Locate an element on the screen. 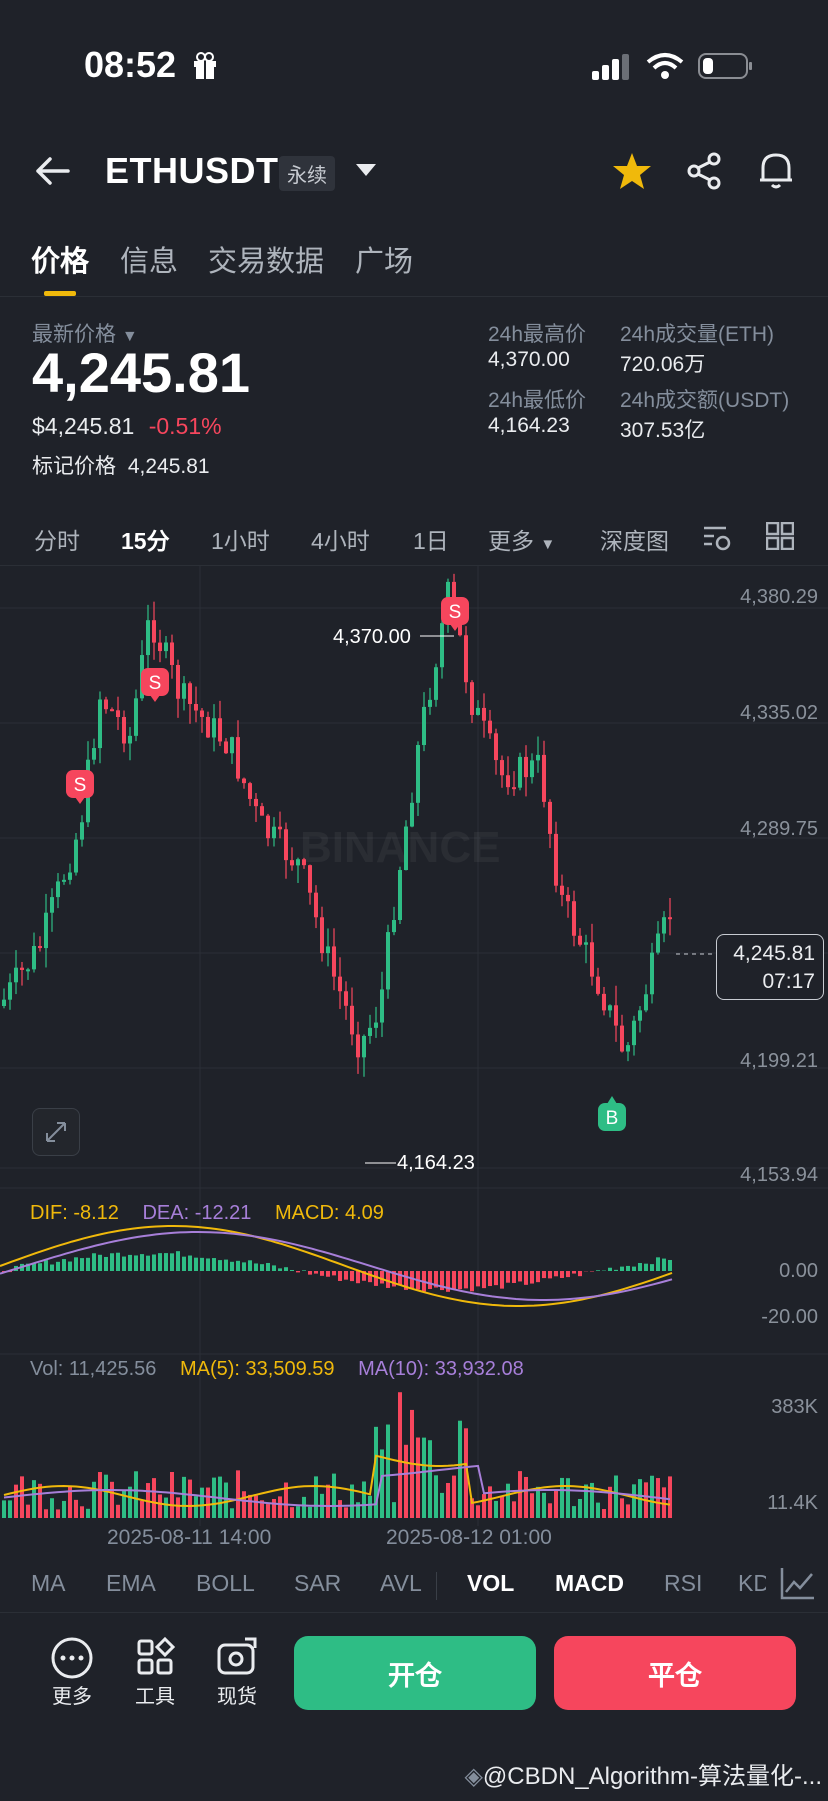 Image resolution: width=828 pixels, height=1801 pixels. expand-button is located at coordinates (56, 1132).